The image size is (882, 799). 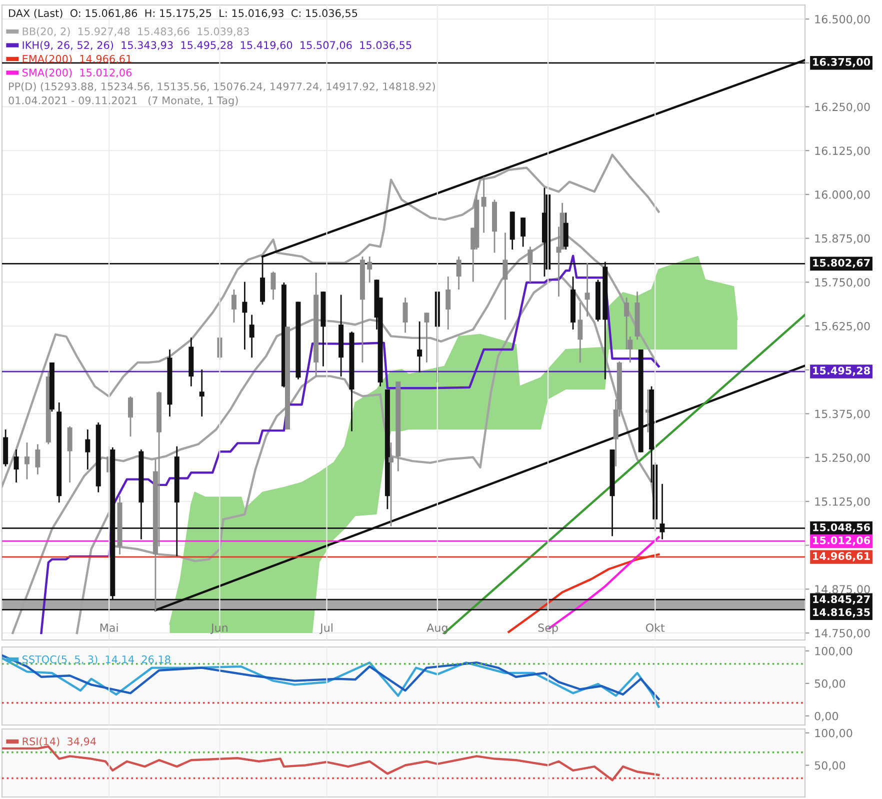 What do you see at coordinates (842, 459) in the screenshot?
I see `y-tick-label: 15.250,00` at bounding box center [842, 459].